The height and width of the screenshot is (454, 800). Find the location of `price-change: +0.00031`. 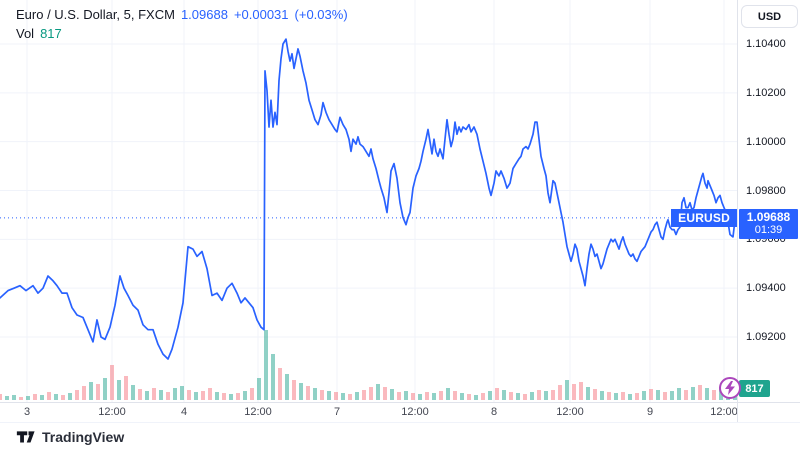

price-change: +0.00031 is located at coordinates (261, 14).